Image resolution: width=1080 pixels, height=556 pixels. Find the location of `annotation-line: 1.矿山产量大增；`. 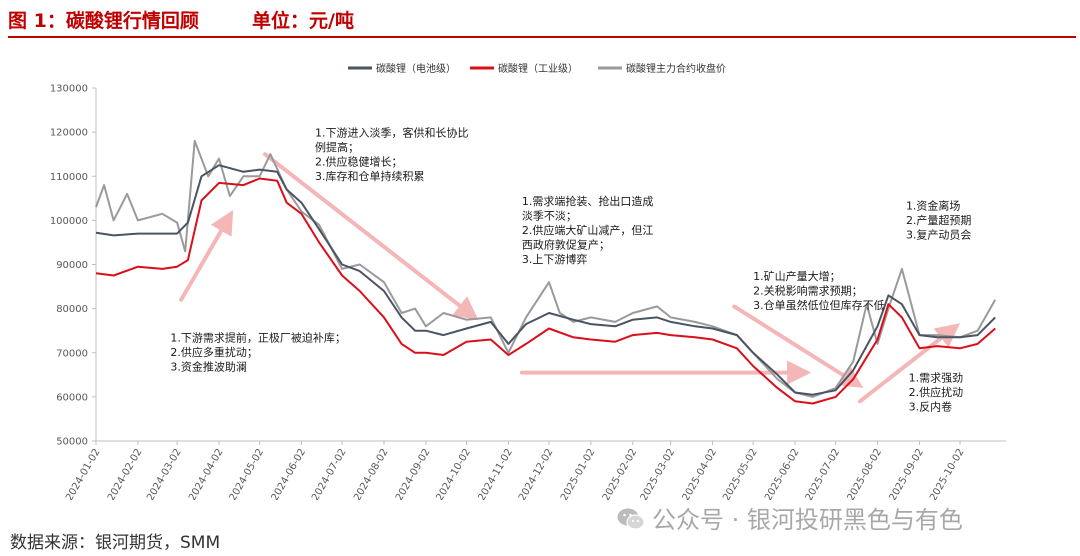

annotation-line: 1.矿山产量大增； is located at coordinates (797, 276).